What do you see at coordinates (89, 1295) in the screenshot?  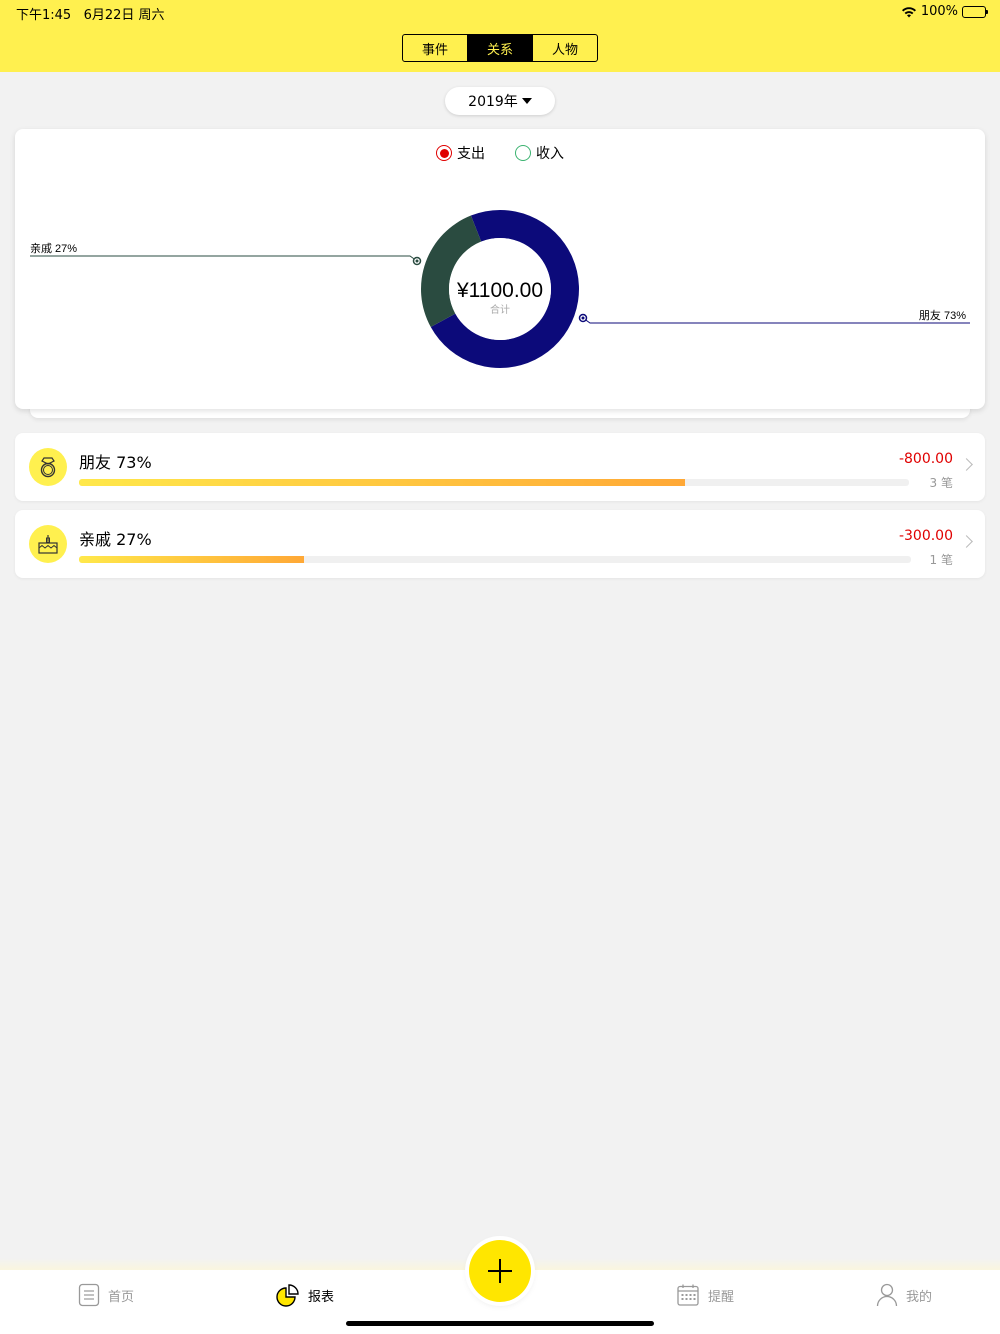 I see `document-icon` at bounding box center [89, 1295].